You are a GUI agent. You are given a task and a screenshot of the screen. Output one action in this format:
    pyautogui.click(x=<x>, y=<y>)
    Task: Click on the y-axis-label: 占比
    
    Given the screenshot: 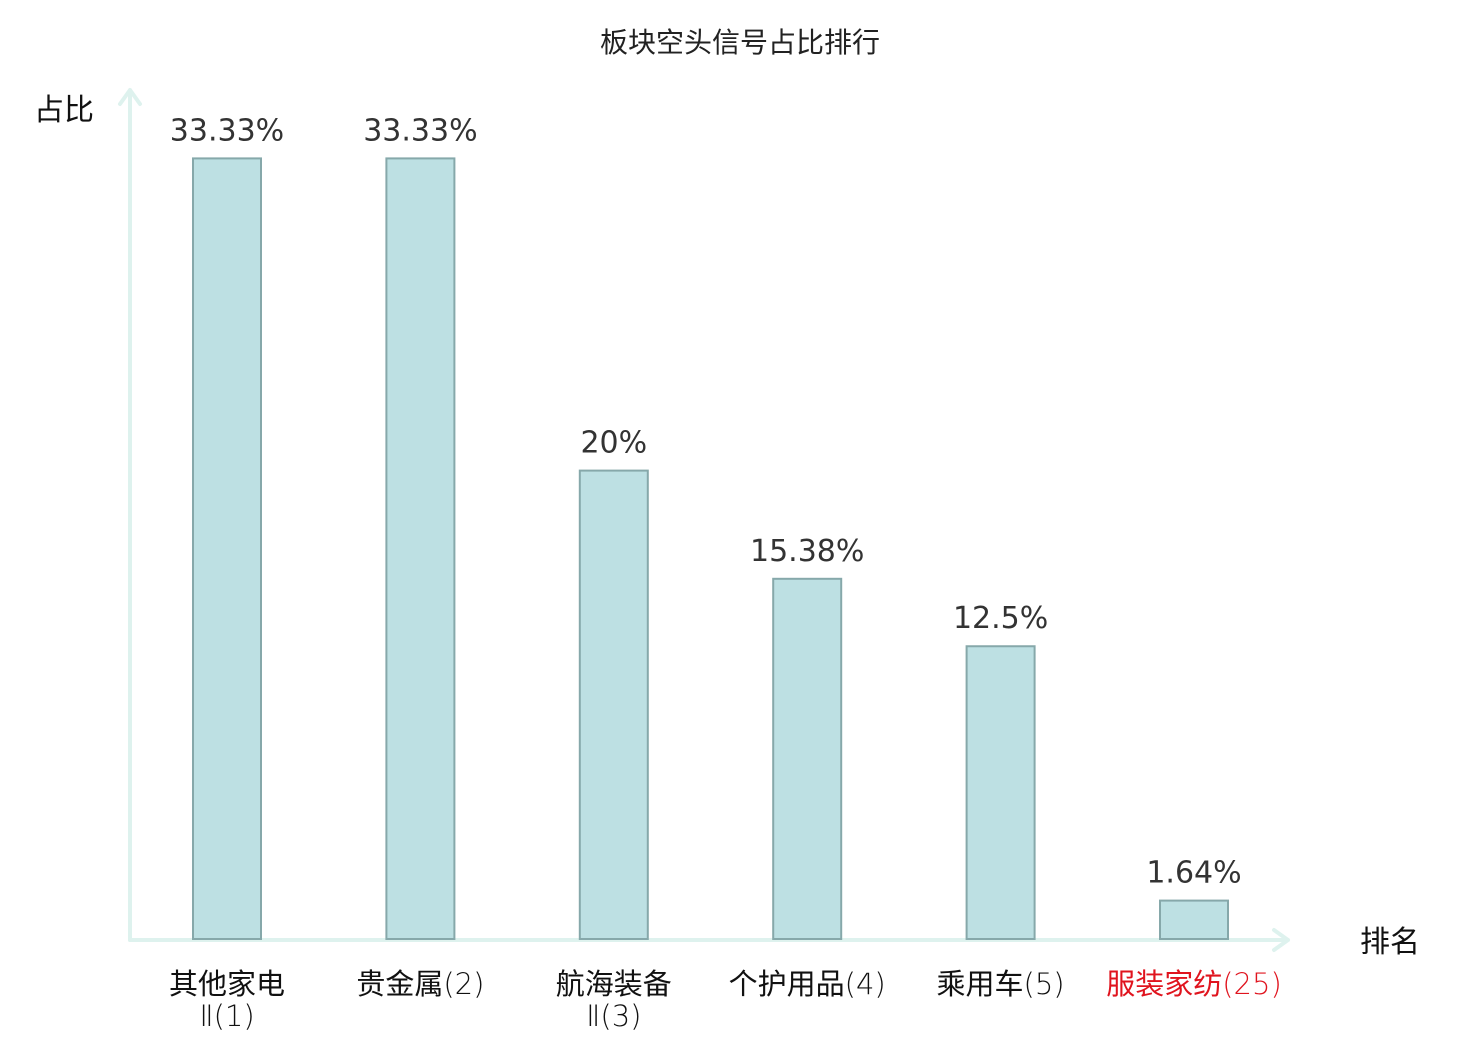 What is the action you would take?
    pyautogui.click(x=64, y=110)
    